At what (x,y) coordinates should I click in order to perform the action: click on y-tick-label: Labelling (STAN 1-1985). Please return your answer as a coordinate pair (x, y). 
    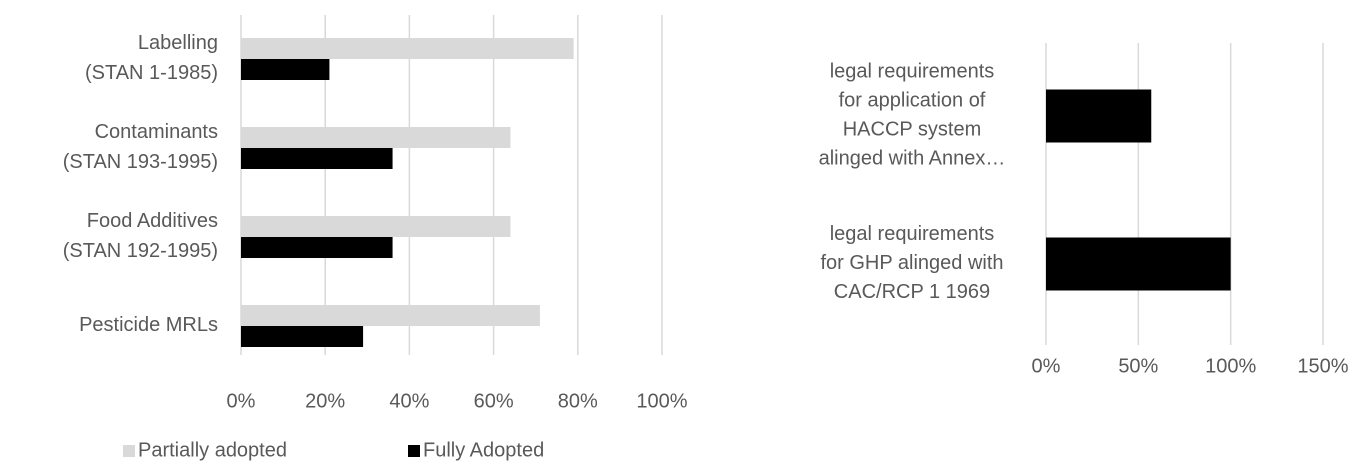
    Looking at the image, I should click on (151, 58).